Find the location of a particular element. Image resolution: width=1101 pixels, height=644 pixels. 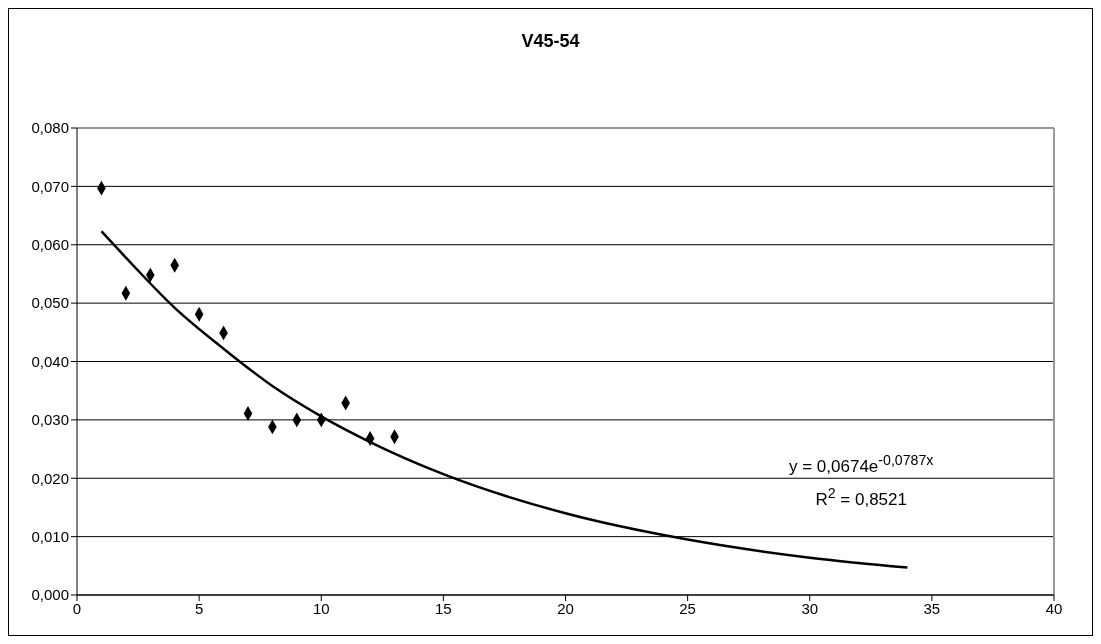

y-tick-label: 0,050 is located at coordinates (50, 303).